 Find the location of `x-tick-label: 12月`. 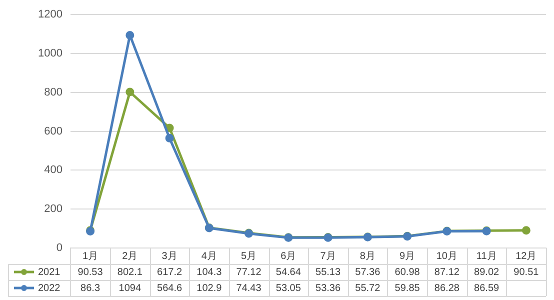

x-tick-label: 12月 is located at coordinates (526, 256).